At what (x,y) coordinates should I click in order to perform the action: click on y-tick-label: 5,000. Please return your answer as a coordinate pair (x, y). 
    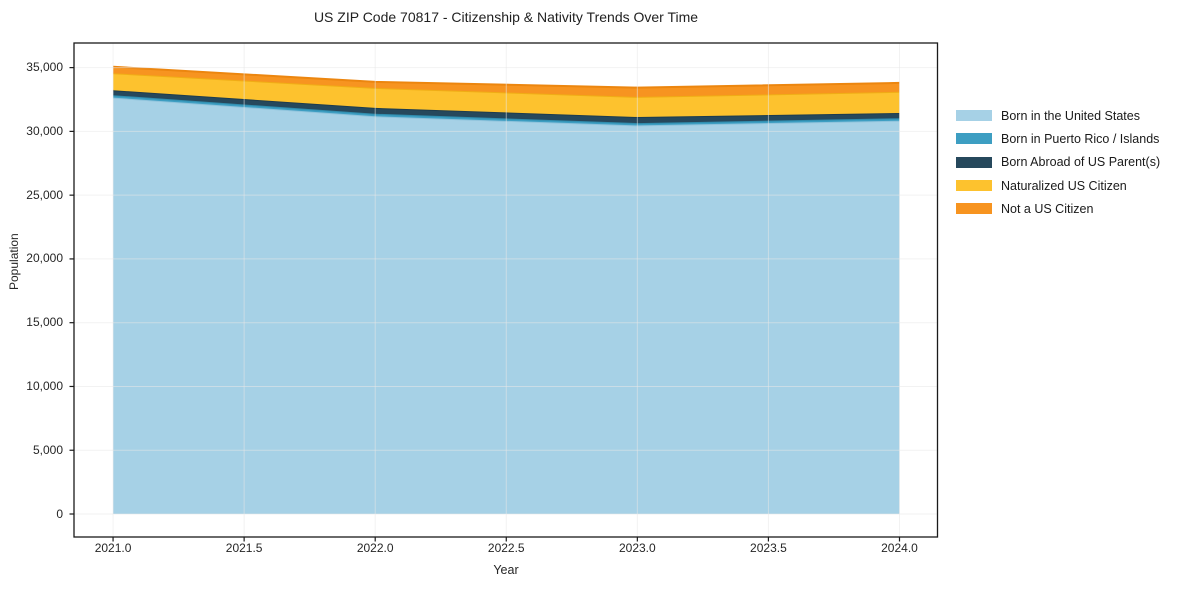
    Looking at the image, I should click on (47, 449).